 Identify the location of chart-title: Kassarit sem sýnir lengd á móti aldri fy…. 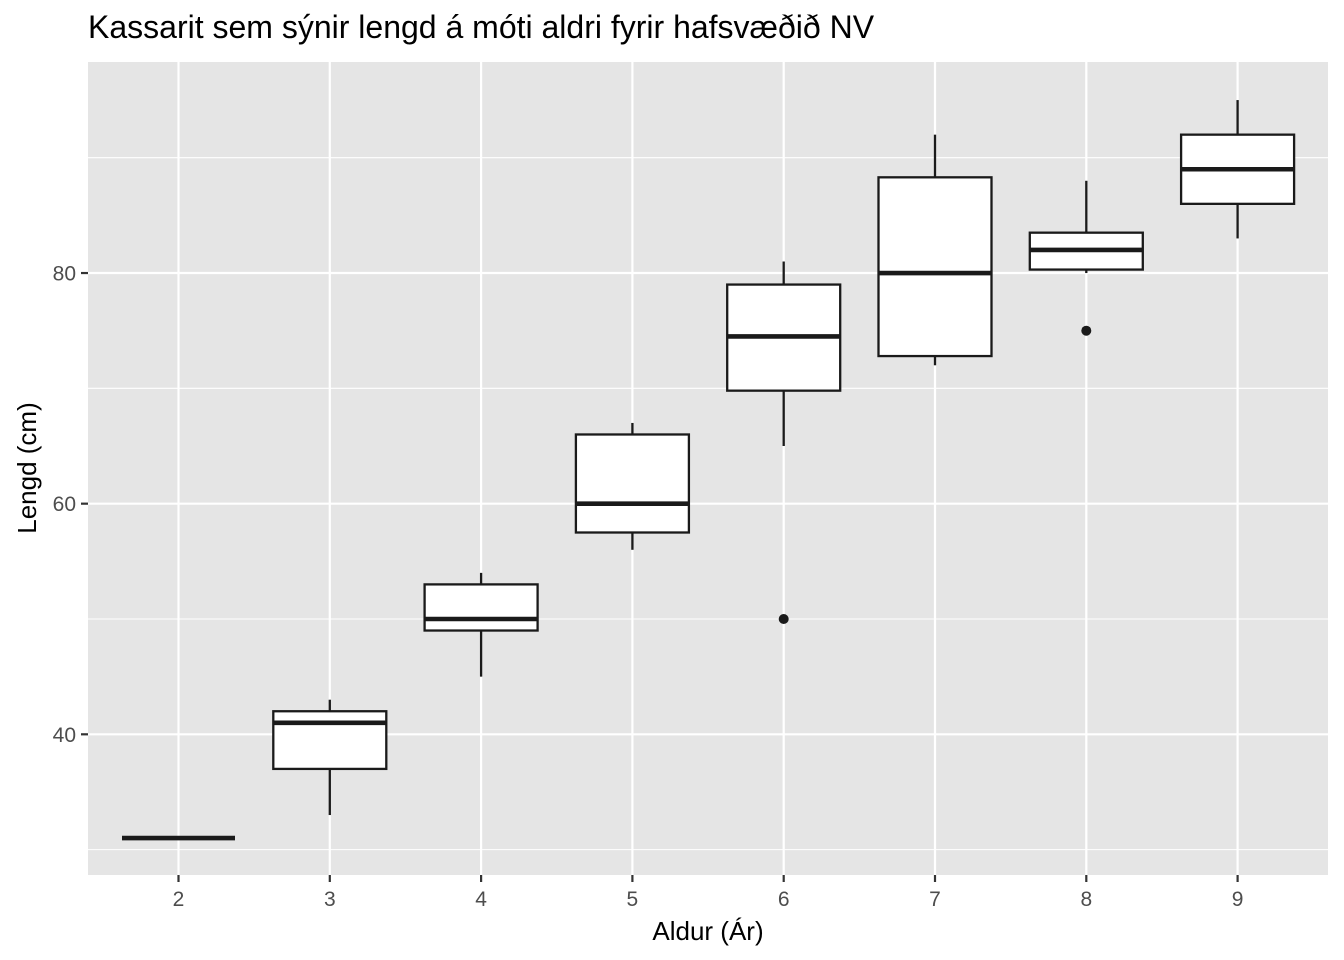
(481, 27).